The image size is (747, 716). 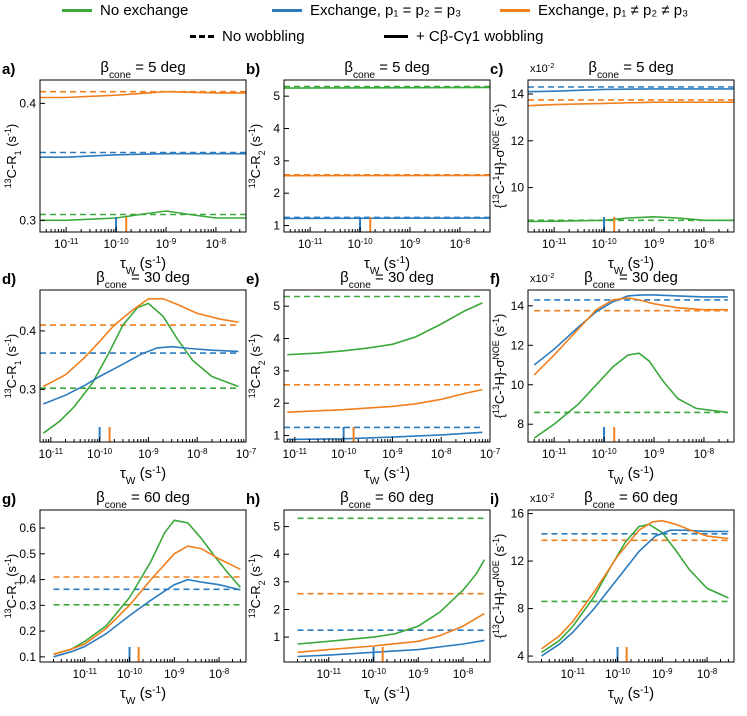 I want to click on legend-blue-swatch, so click(x=287, y=10).